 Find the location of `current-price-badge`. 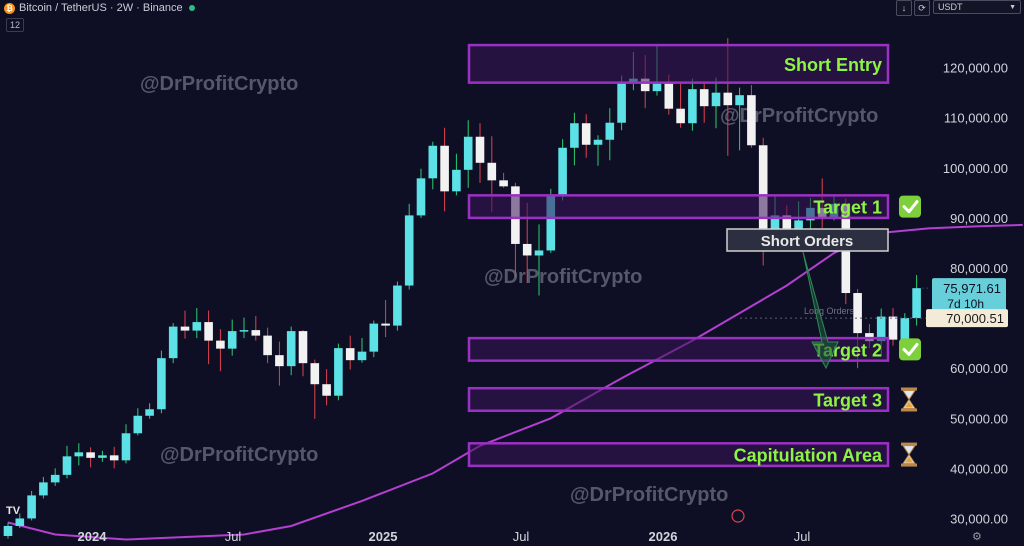

current-price-badge is located at coordinates (969, 295).